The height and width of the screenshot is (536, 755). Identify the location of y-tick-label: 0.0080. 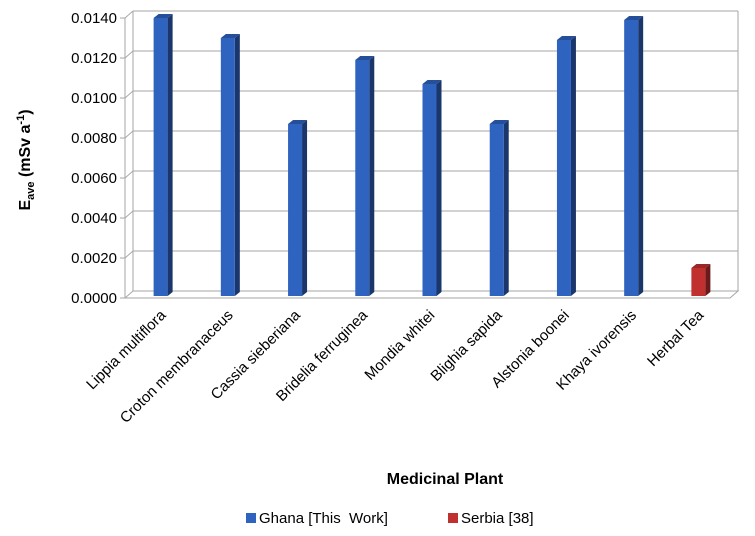
(94, 138).